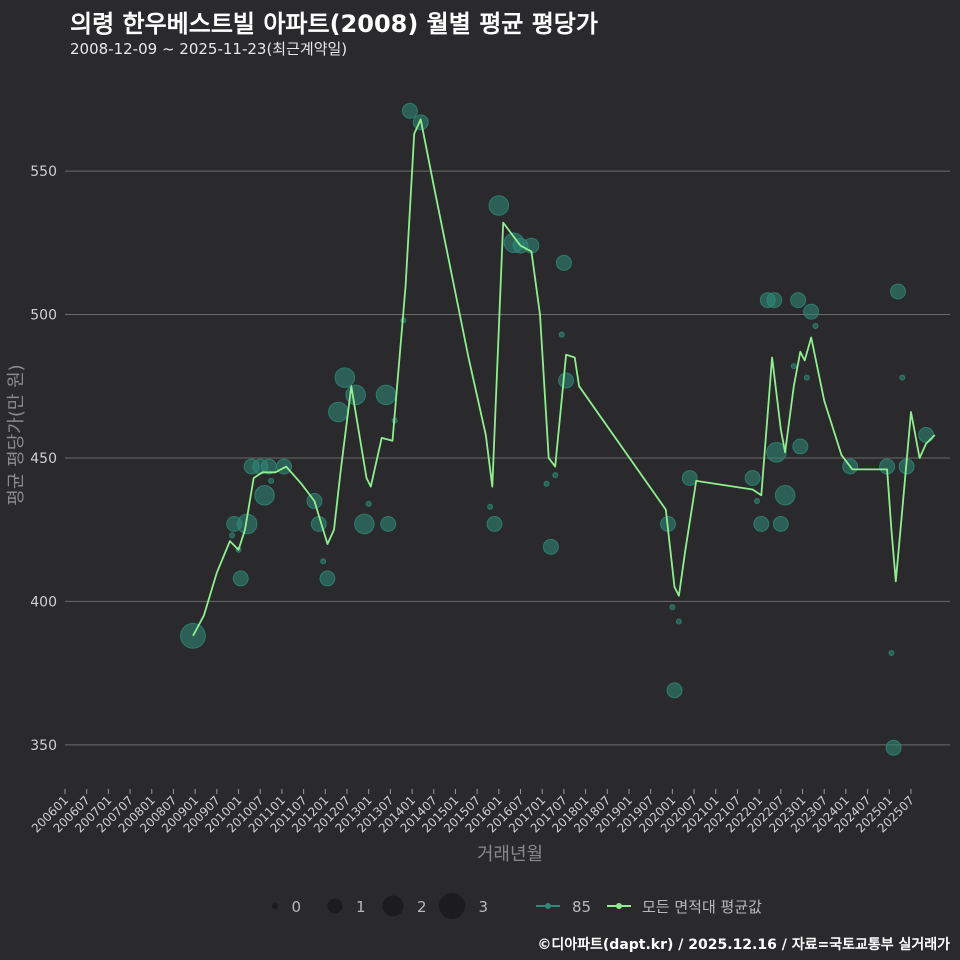 Image resolution: width=960 pixels, height=960 pixels. Describe the element at coordinates (484, 907) in the screenshot. I see `legend-size-label: 3` at that location.